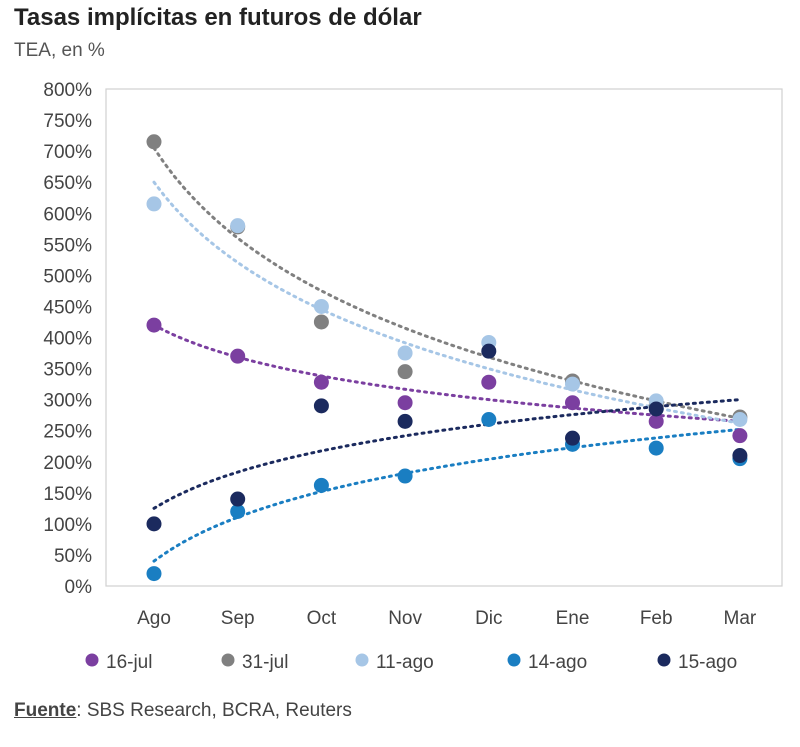  I want to click on y-tick-label: 500%, so click(67, 276).